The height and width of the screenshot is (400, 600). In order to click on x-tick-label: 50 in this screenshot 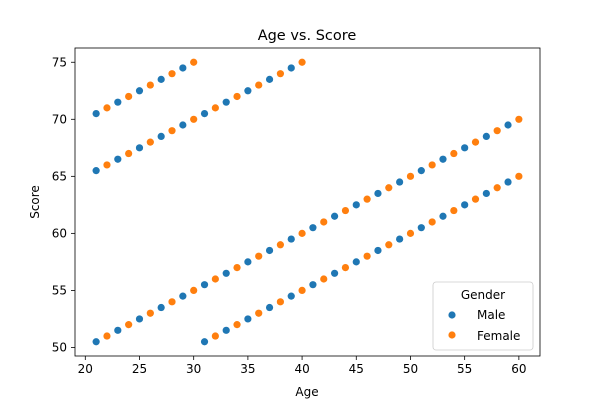, I will do `click(410, 369)`.